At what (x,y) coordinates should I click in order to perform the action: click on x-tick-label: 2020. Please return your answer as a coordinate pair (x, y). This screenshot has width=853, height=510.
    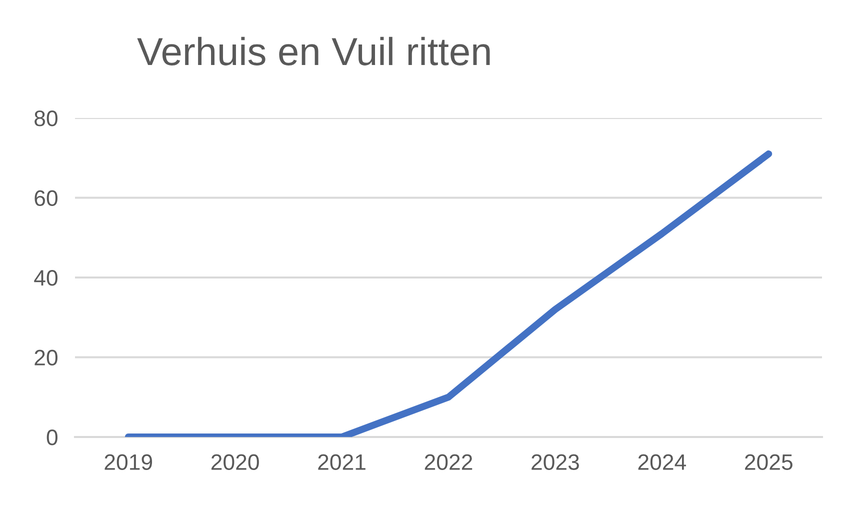
    Looking at the image, I should click on (235, 462).